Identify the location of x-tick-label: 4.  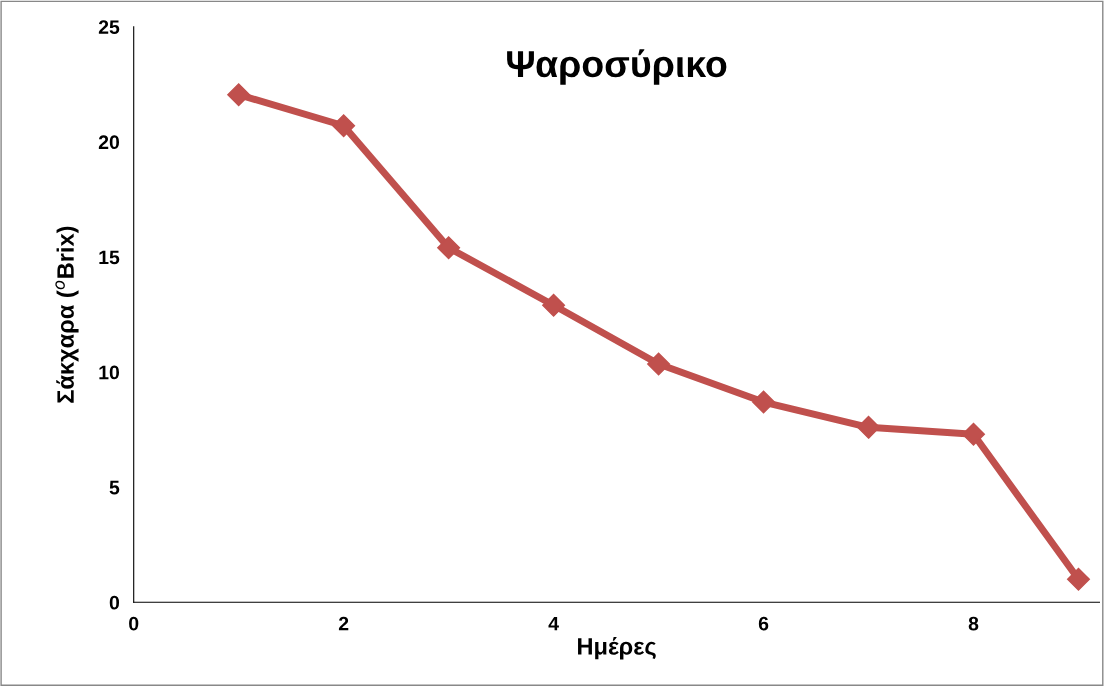
(553, 623).